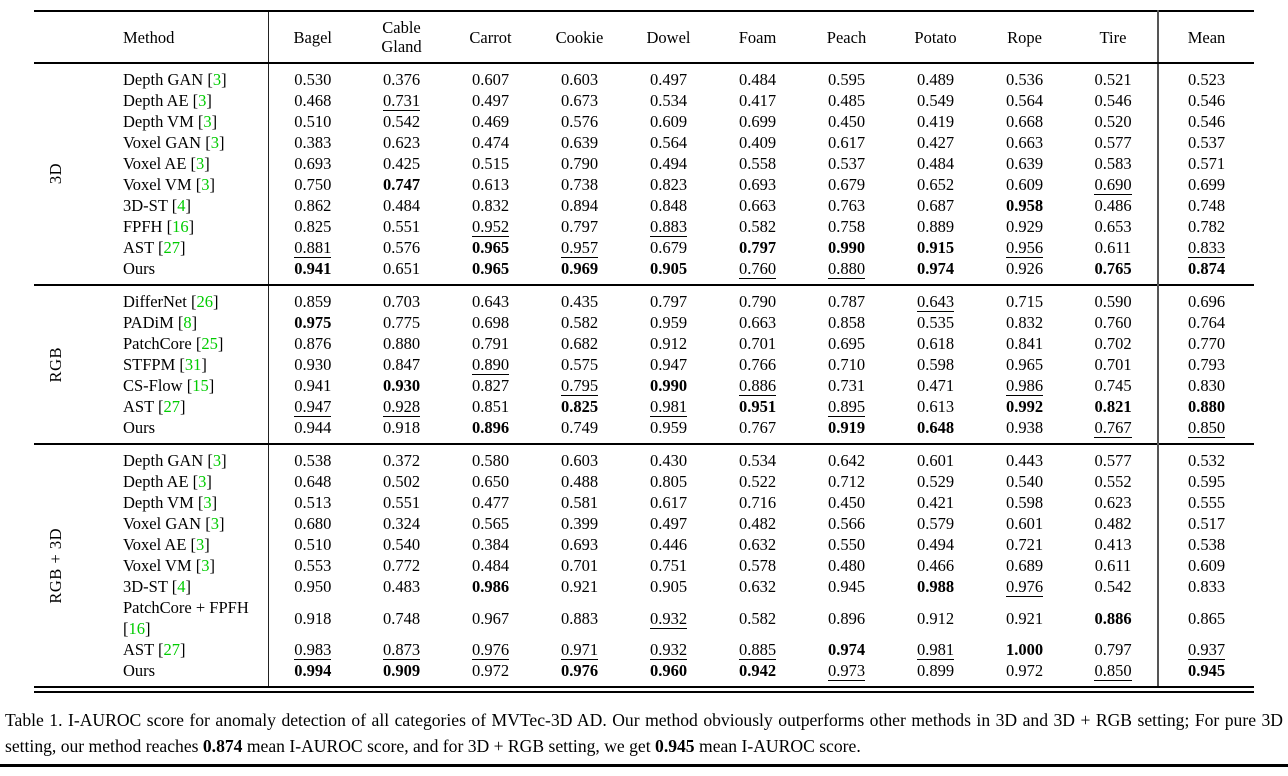  Describe the element at coordinates (757, 386) in the screenshot. I see `score-cell: 0.886` at that location.